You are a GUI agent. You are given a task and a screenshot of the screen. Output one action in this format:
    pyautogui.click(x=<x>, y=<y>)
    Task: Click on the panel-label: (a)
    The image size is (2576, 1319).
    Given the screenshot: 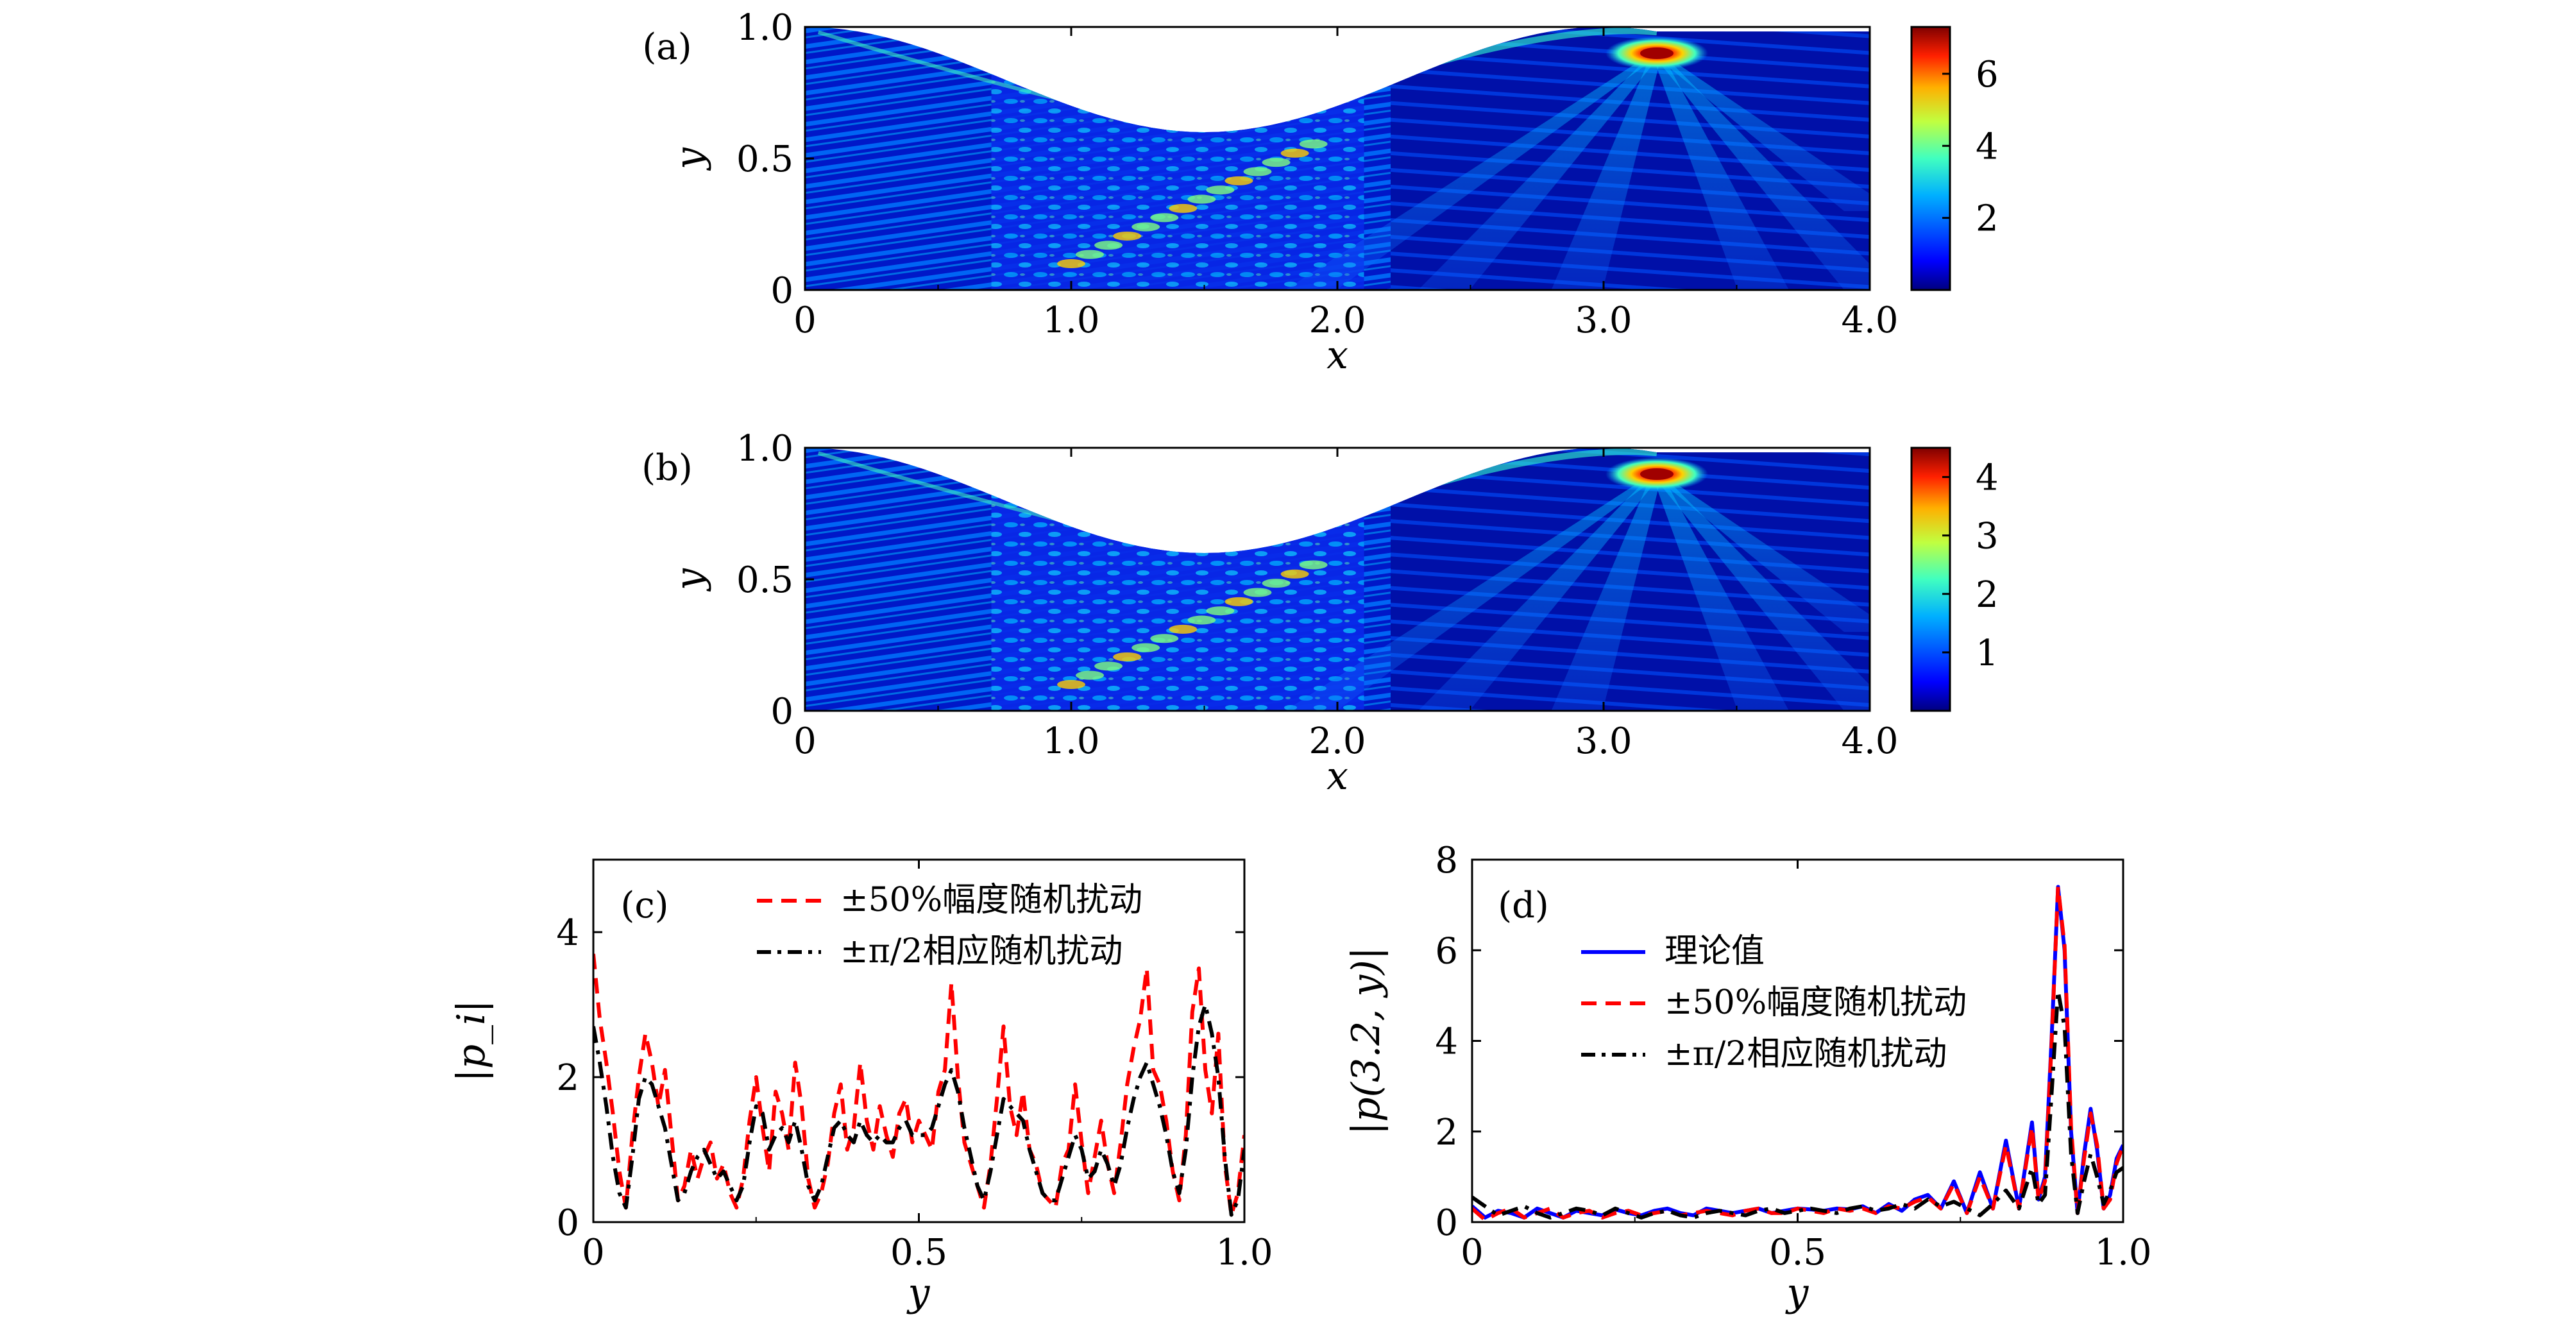 What is the action you would take?
    pyautogui.click(x=666, y=47)
    